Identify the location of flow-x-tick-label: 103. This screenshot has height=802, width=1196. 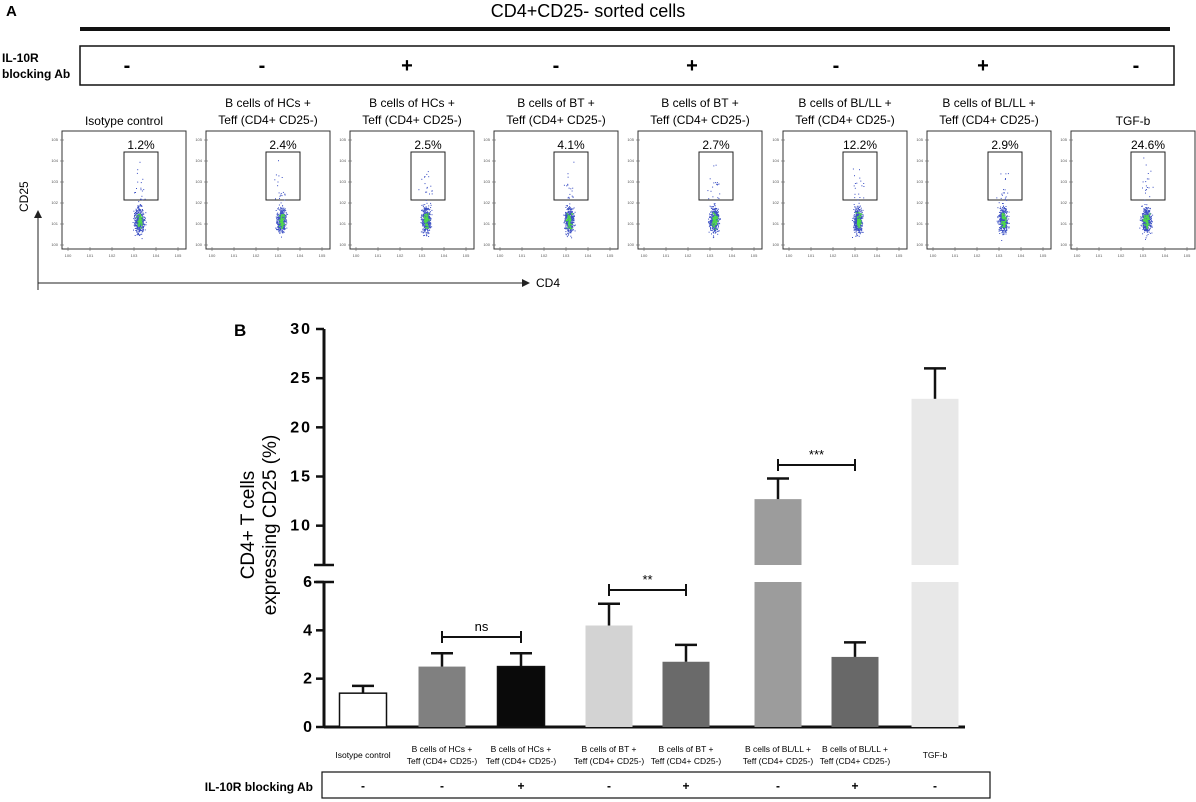
(710, 255).